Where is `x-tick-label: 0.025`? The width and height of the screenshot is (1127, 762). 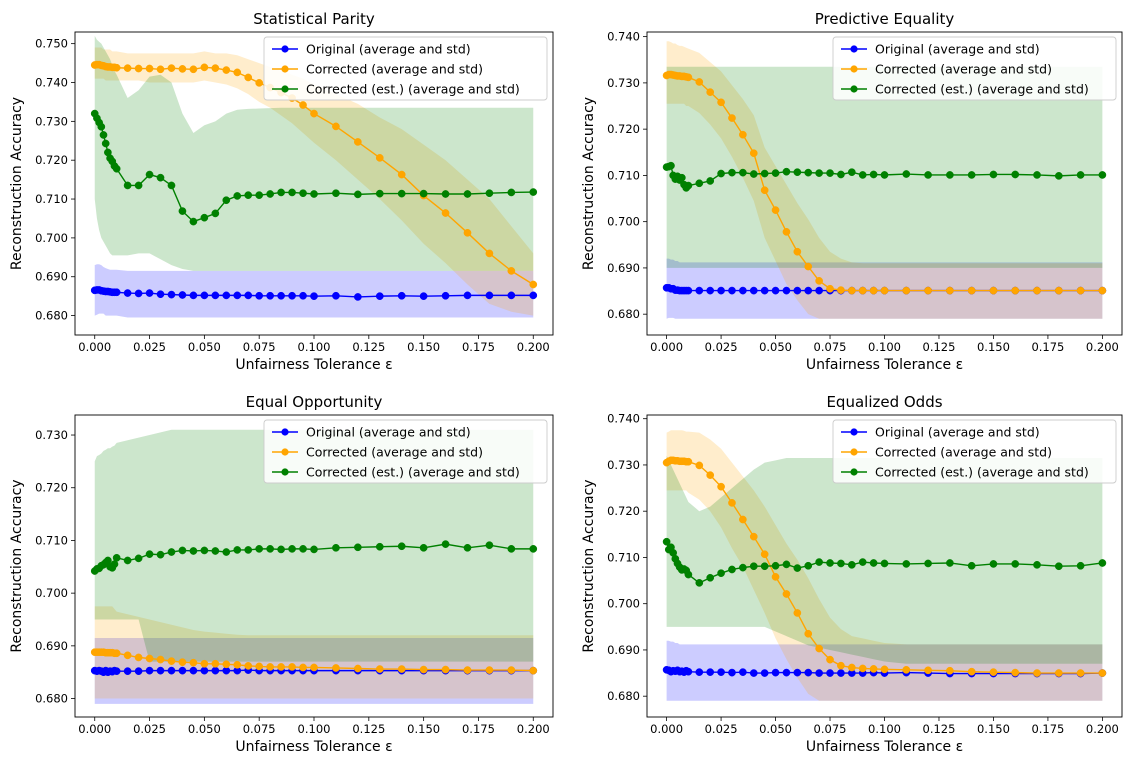
x-tick-label: 0.025 is located at coordinates (721, 347).